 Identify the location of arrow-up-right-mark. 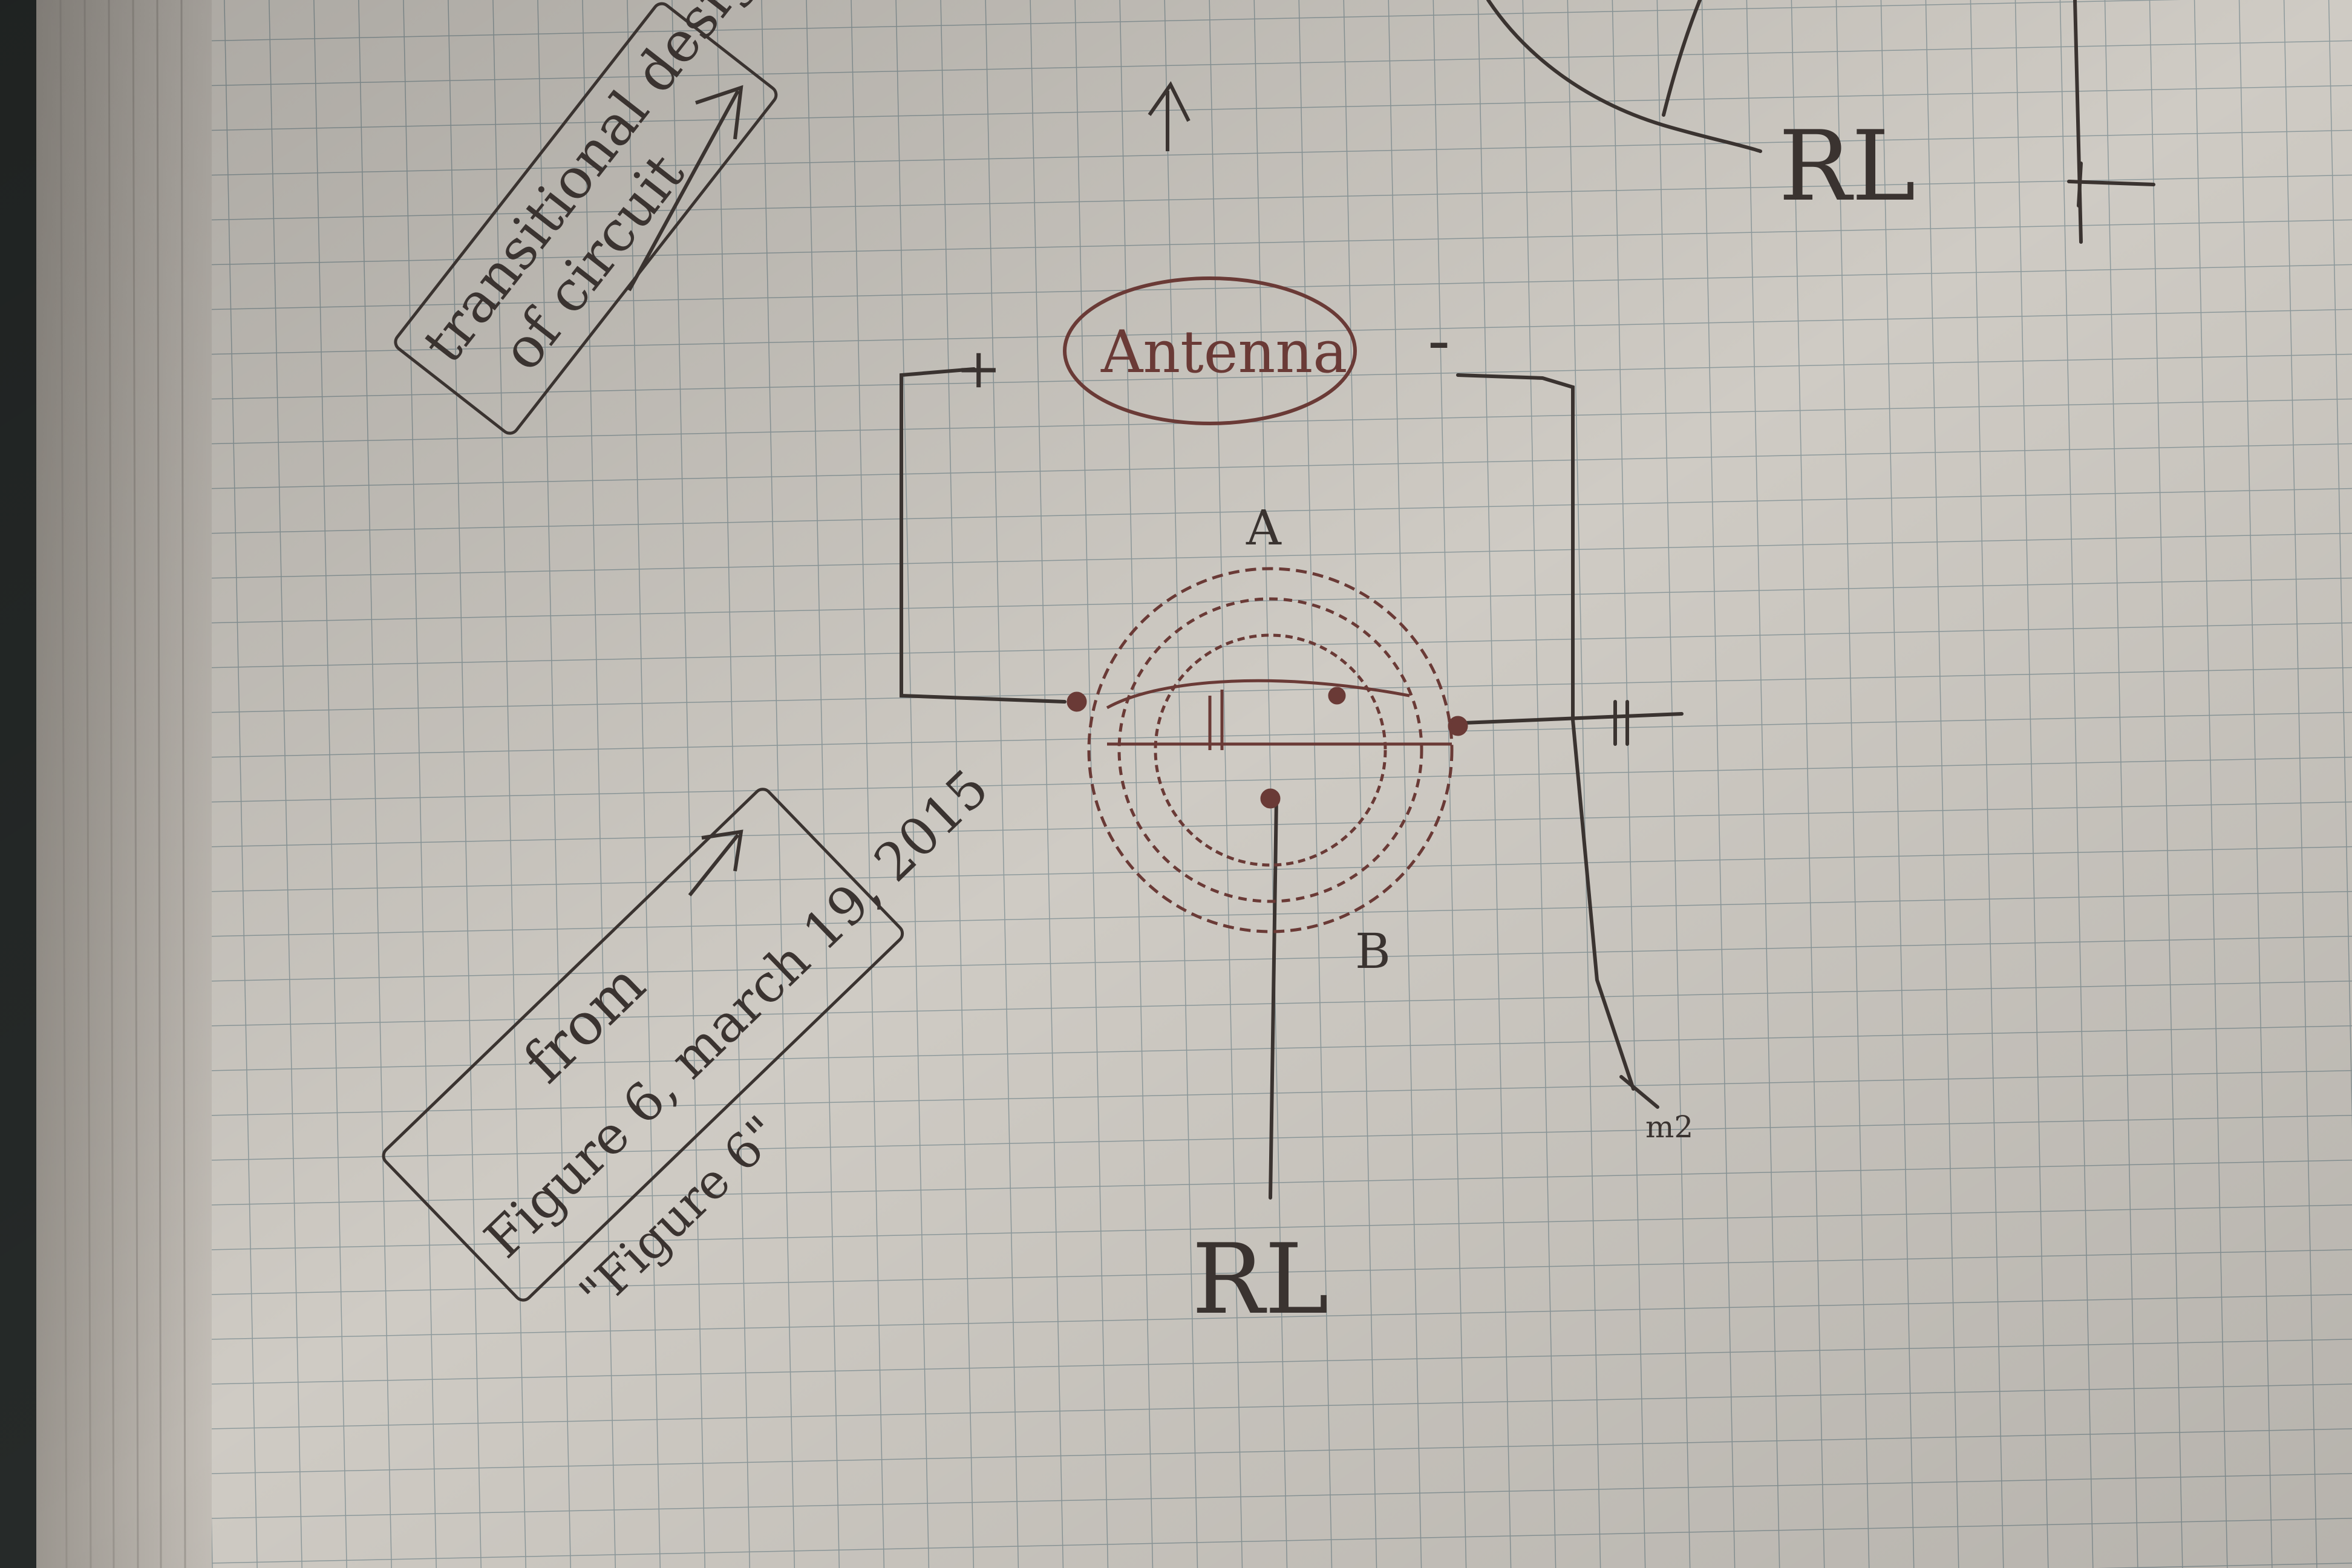
(685, 189).